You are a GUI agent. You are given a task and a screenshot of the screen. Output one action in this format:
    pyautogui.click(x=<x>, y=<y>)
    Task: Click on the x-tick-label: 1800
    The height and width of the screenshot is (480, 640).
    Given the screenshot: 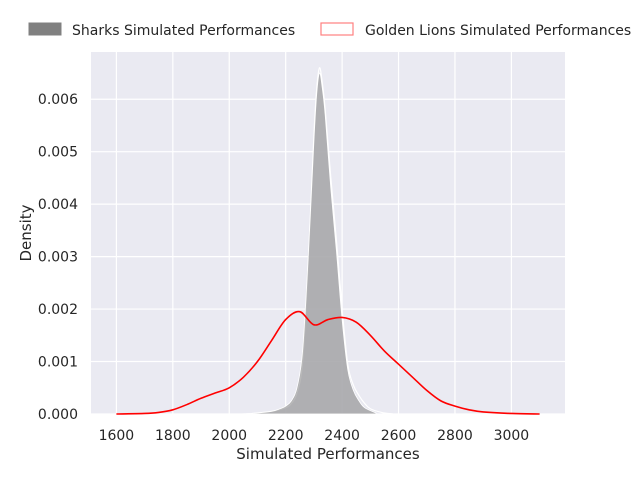 What is the action you would take?
    pyautogui.click(x=173, y=436)
    